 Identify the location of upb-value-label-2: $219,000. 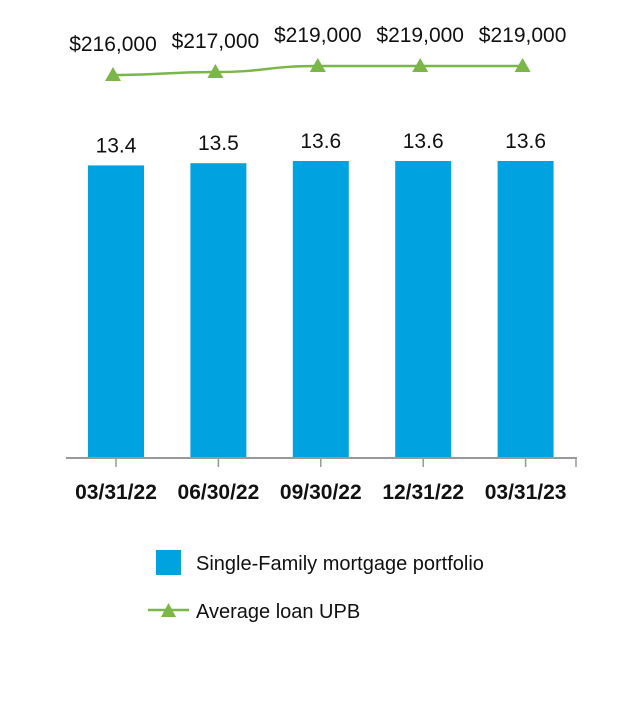
(318, 35).